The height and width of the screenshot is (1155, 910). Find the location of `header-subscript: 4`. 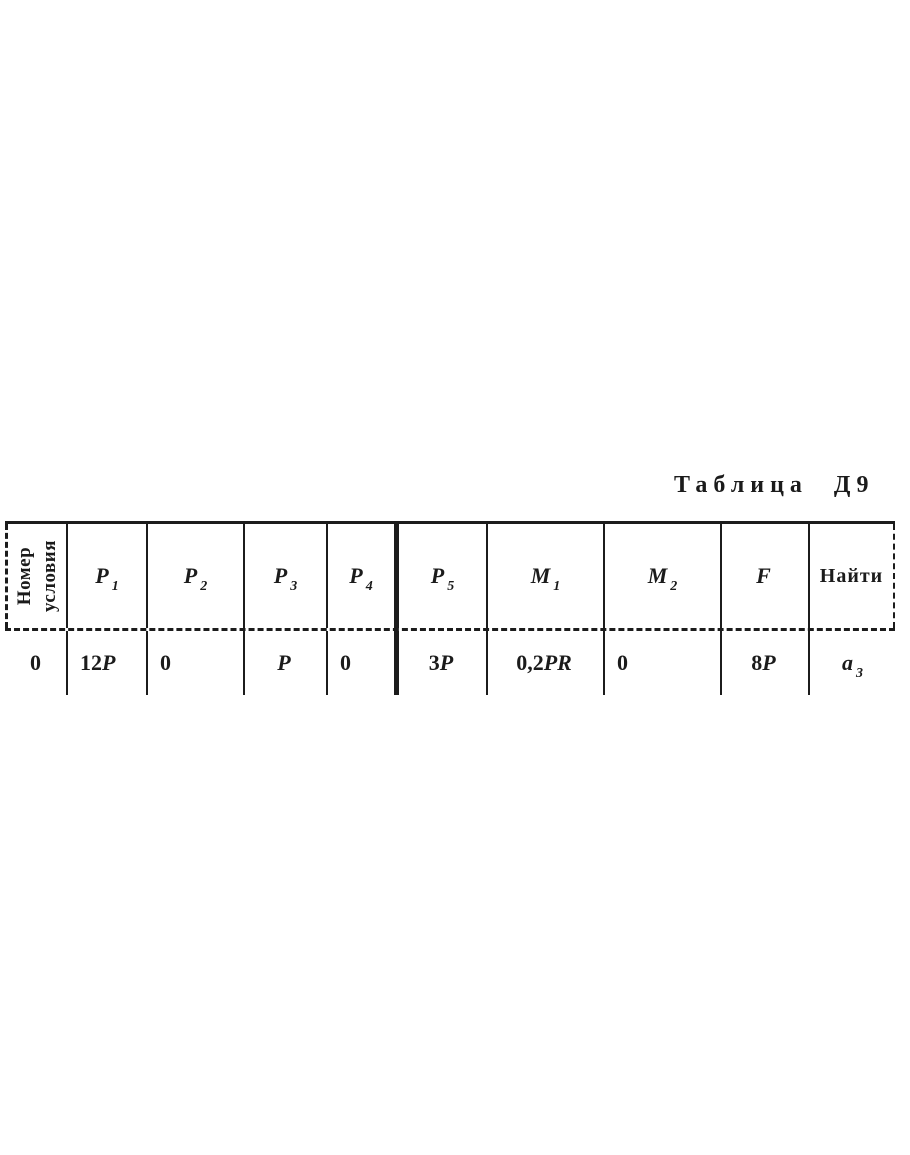

header-subscript: 4 is located at coordinates (369, 586).